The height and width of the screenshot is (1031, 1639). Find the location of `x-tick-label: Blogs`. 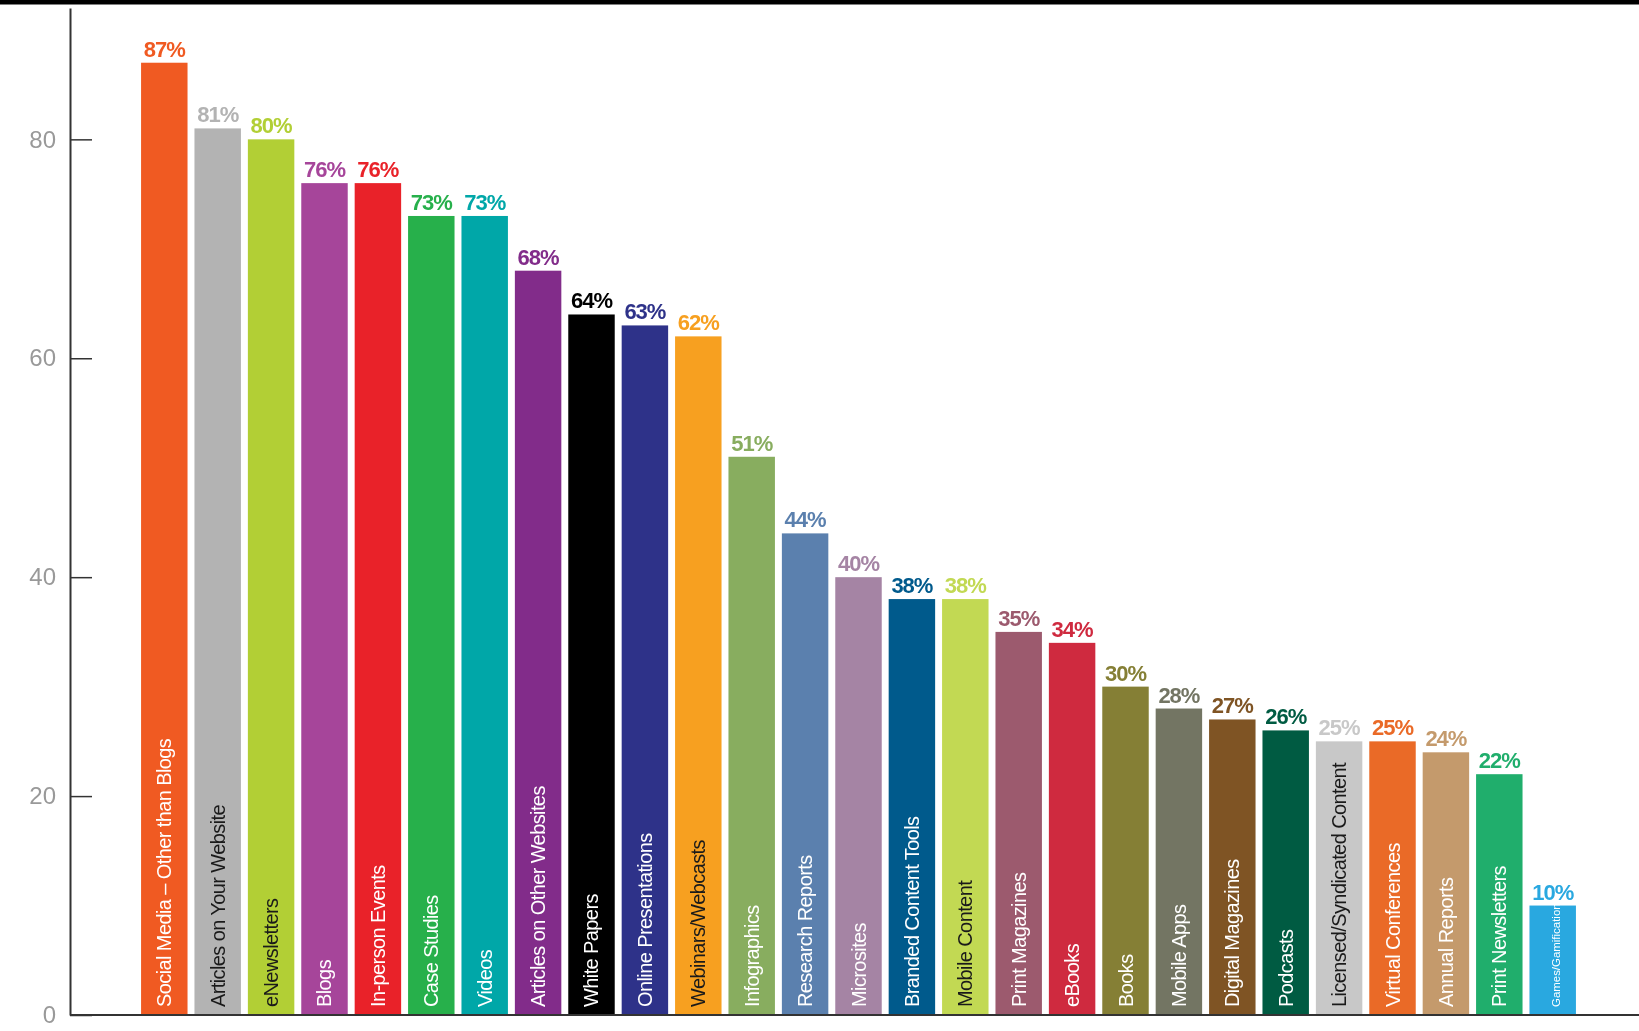

x-tick-label: Blogs is located at coordinates (324, 983).